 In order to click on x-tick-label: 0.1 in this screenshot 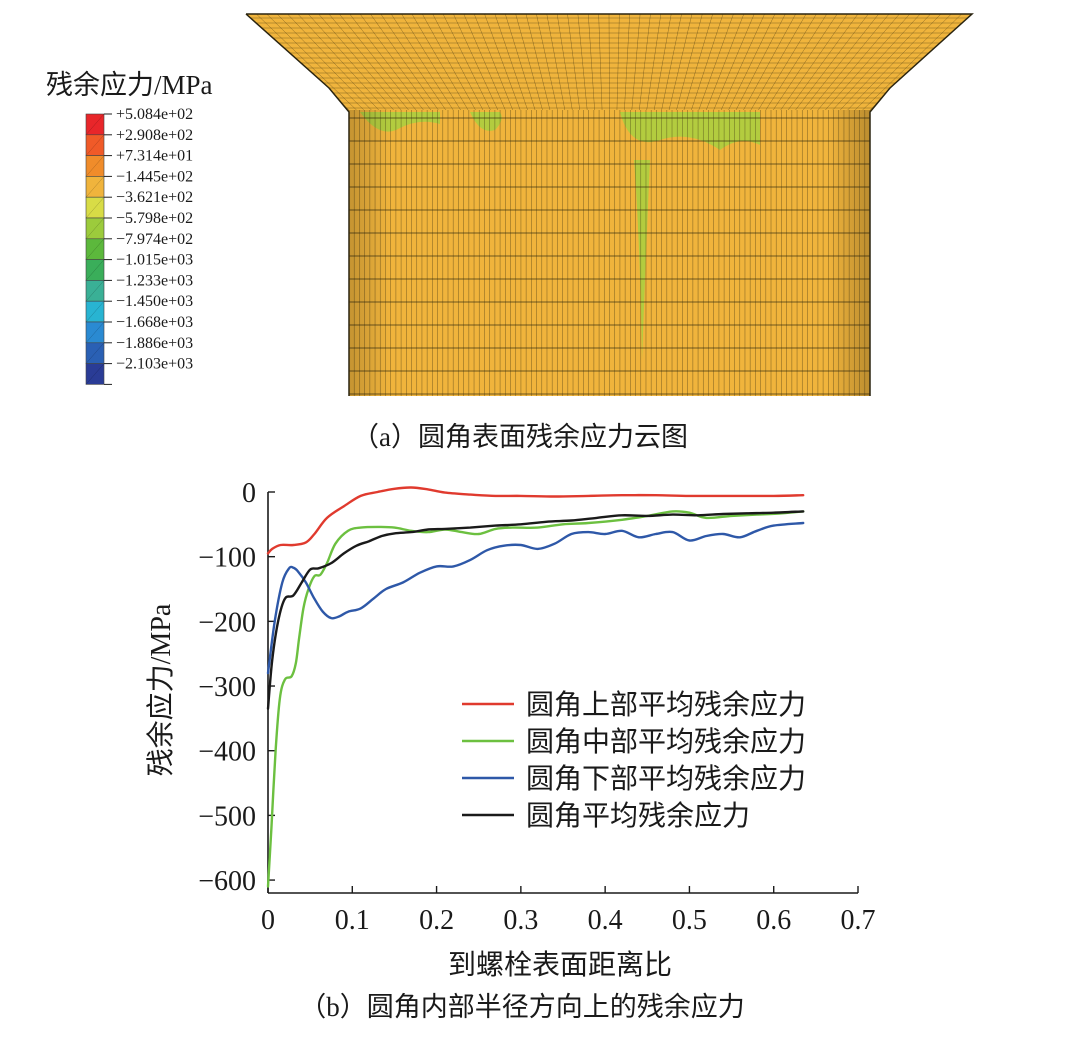, I will do `click(352, 920)`.